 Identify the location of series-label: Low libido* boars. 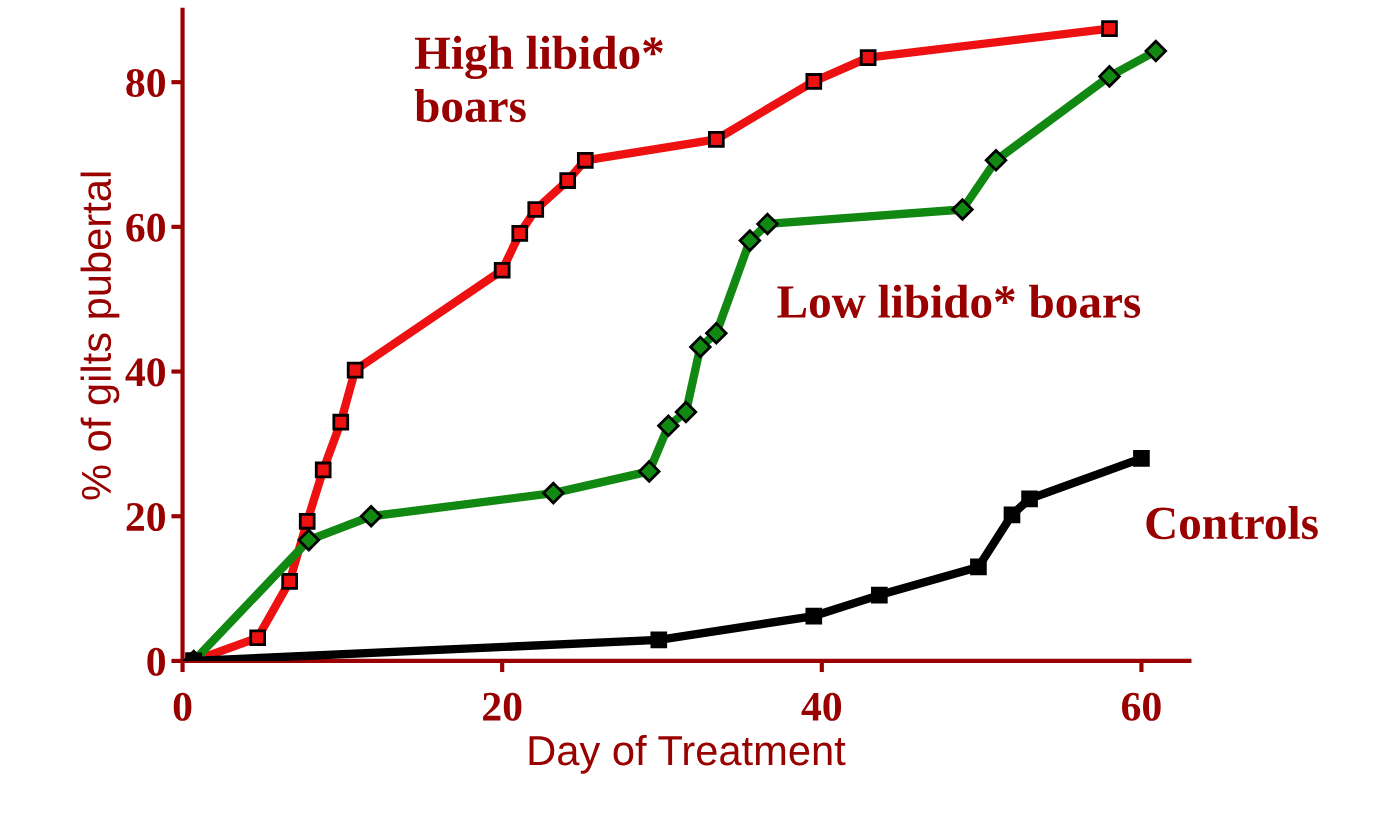
(959, 301).